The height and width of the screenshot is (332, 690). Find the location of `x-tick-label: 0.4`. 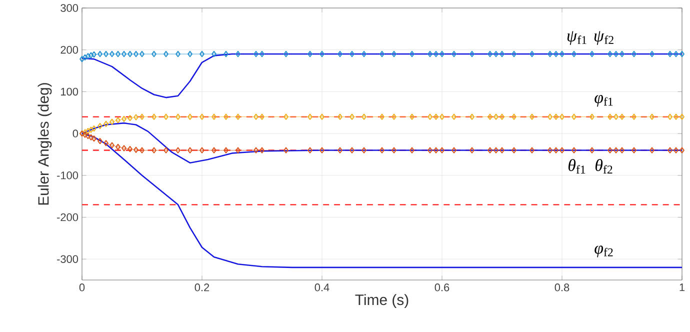

x-tick-label: 0.4 is located at coordinates (322, 288).